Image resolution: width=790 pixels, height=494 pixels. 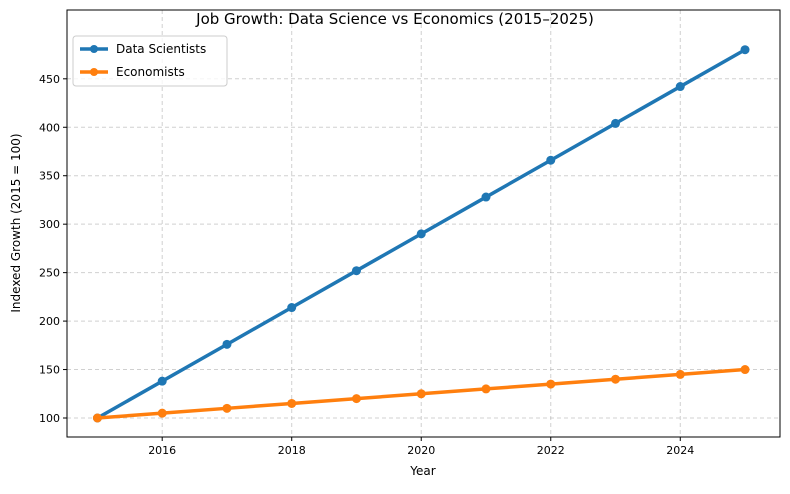 What do you see at coordinates (421, 450) in the screenshot?
I see `x-tick-label: 2020` at bounding box center [421, 450].